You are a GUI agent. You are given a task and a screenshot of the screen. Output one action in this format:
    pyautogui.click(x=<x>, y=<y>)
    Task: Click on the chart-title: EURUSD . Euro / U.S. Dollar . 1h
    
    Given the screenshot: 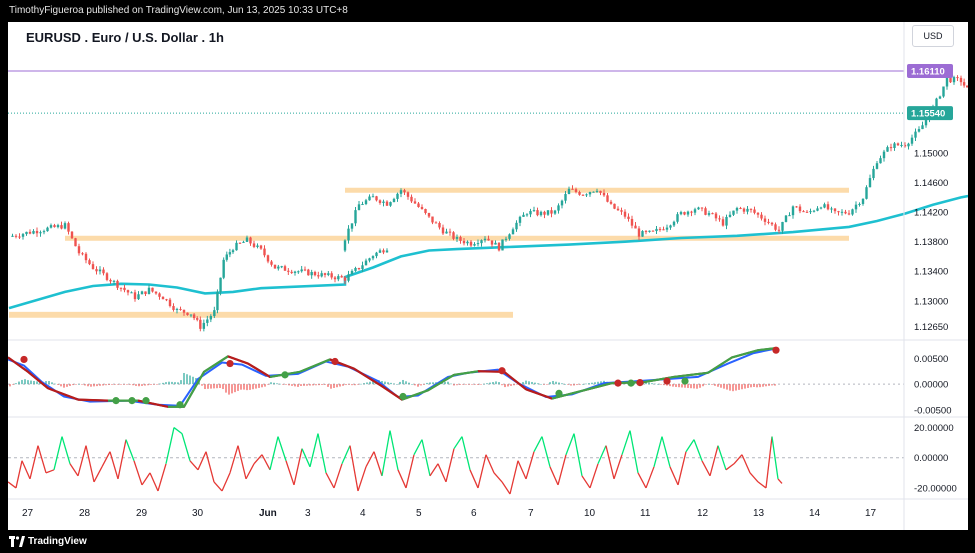 What is the action you would take?
    pyautogui.click(x=125, y=37)
    